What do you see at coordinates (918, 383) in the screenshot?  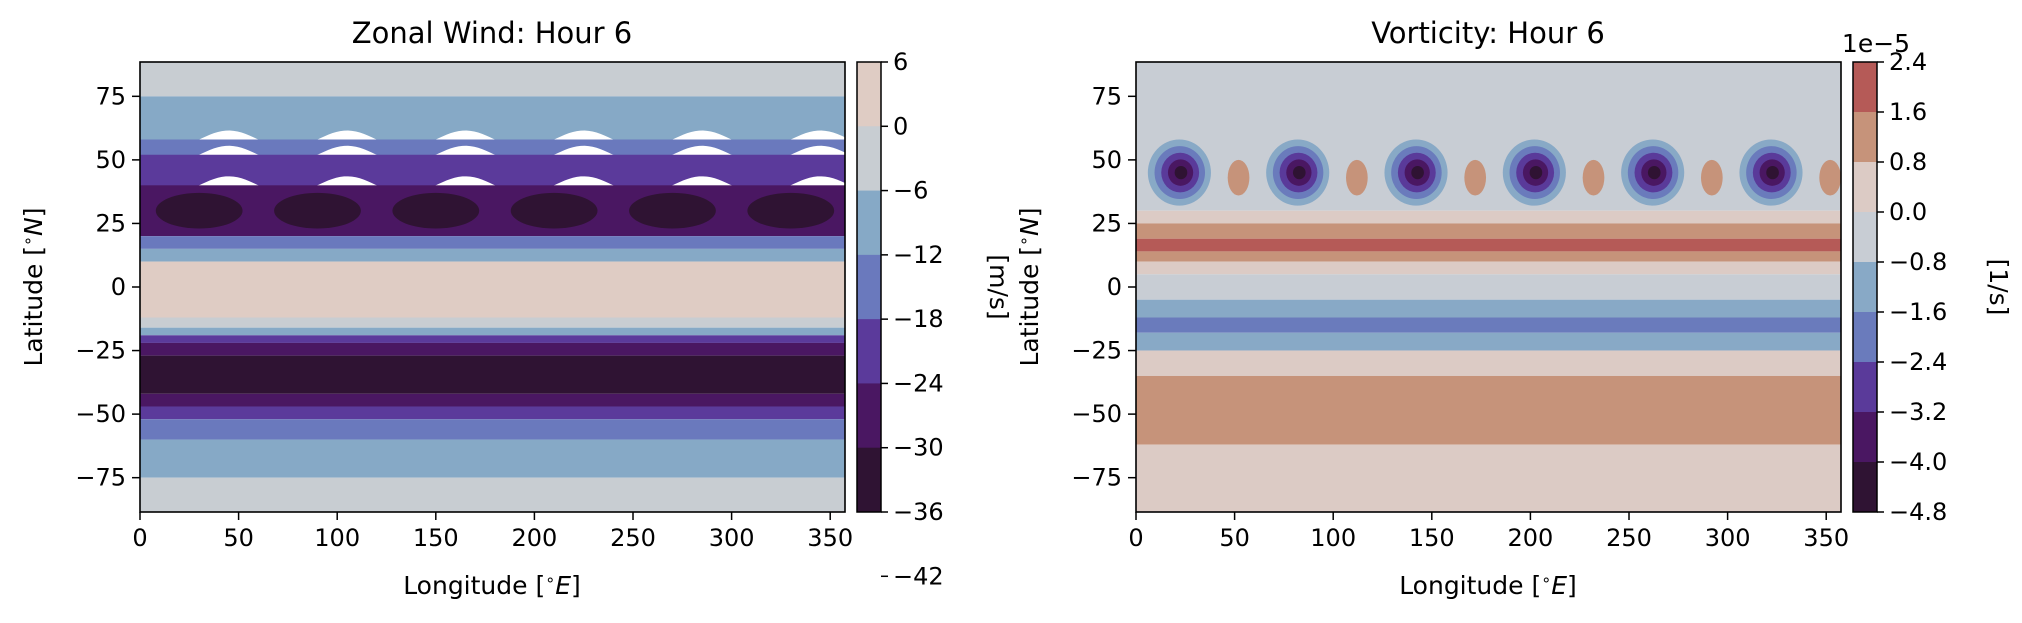 I see `colorbar-tick-label: −24` at bounding box center [918, 383].